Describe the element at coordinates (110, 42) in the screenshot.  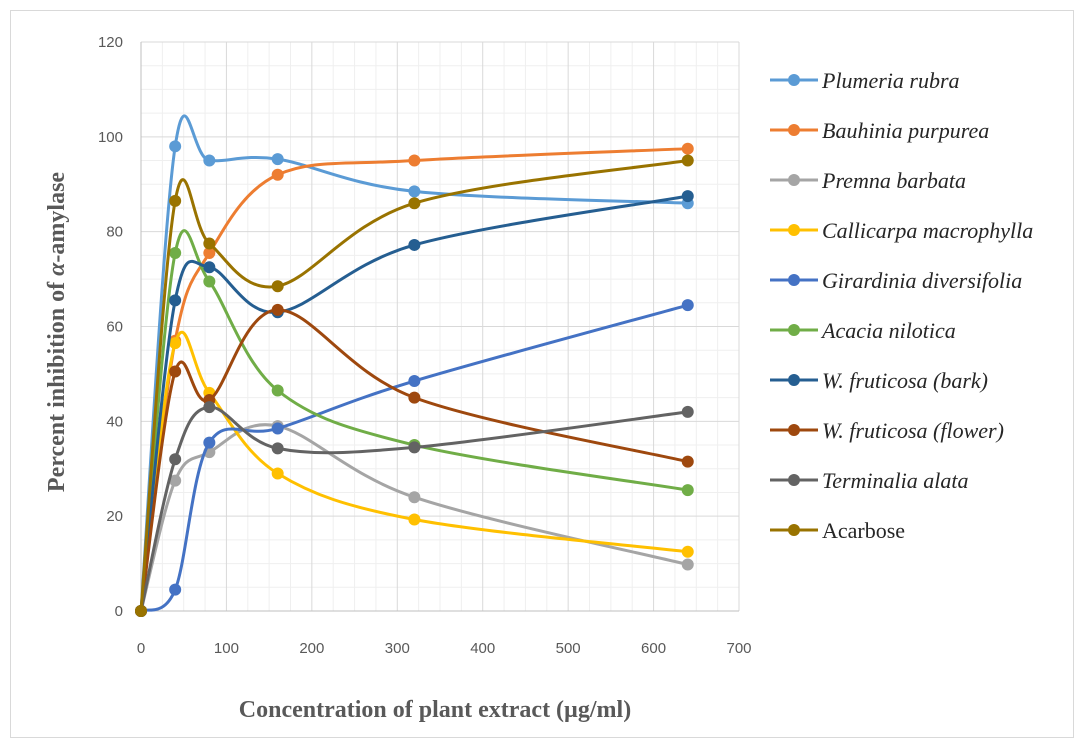
I see `y-tick-label: 120` at that location.